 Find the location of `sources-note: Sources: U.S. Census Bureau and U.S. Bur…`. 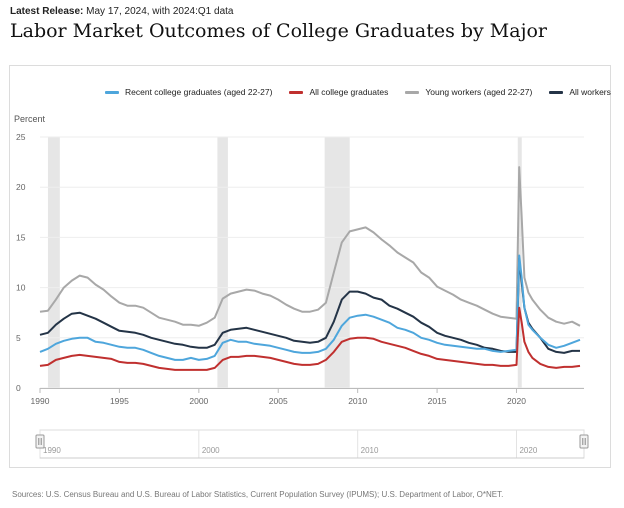

sources-note: Sources: U.S. Census Bureau and U.S. Bur… is located at coordinates (258, 494).